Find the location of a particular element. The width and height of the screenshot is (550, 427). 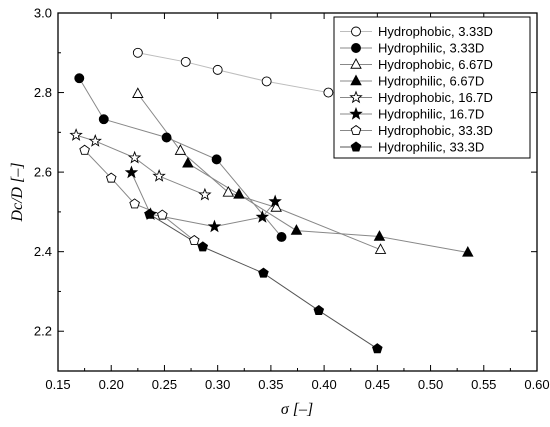

legend-label: Hydrophilic, 6.67D is located at coordinates (431, 81).